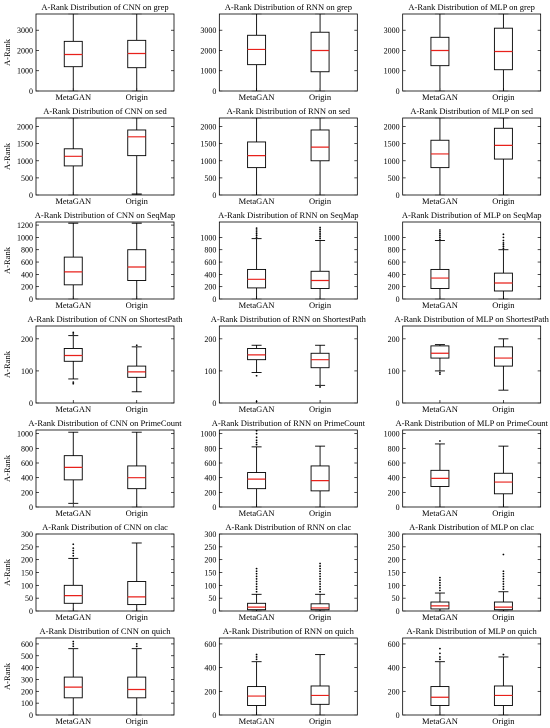  What do you see at coordinates (396, 598) in the screenshot?
I see `y-tick-label: 50` at bounding box center [396, 598].